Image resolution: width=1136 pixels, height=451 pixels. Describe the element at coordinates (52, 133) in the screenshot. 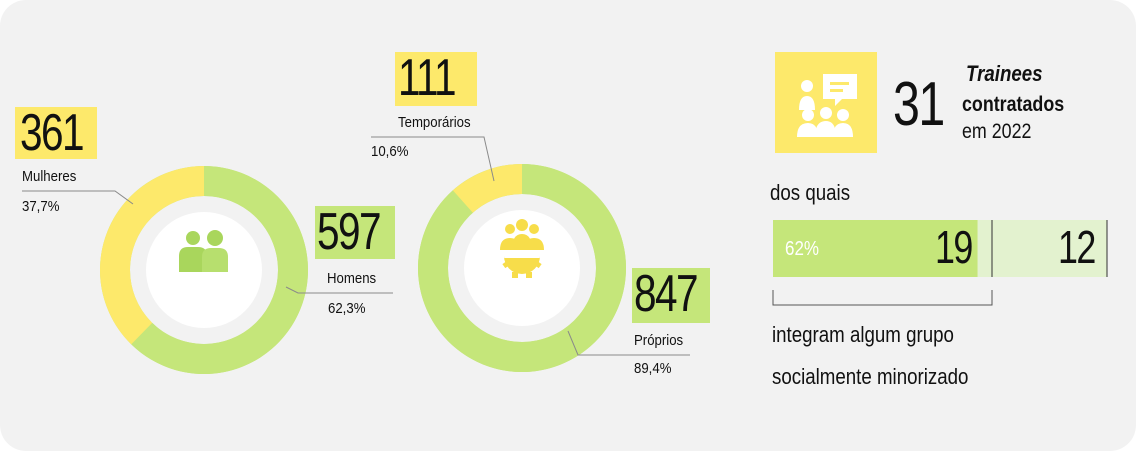

I see `value-mulheres: 361` at that location.